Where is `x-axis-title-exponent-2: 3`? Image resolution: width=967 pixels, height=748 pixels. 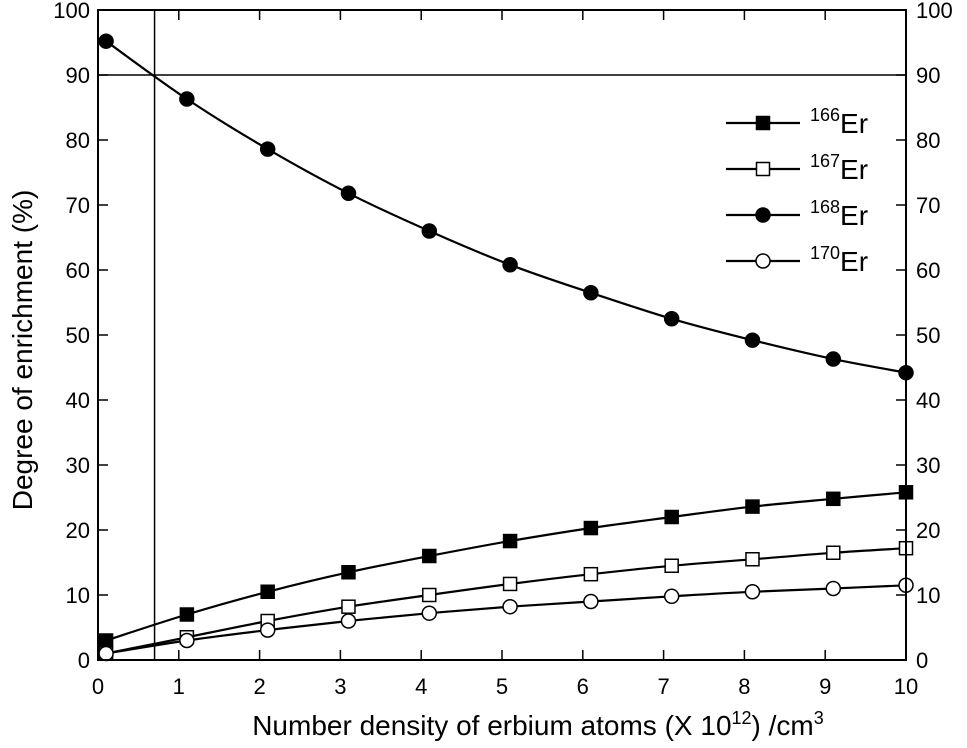
x-axis-title-exponent-2: 3 is located at coordinates (819, 718).